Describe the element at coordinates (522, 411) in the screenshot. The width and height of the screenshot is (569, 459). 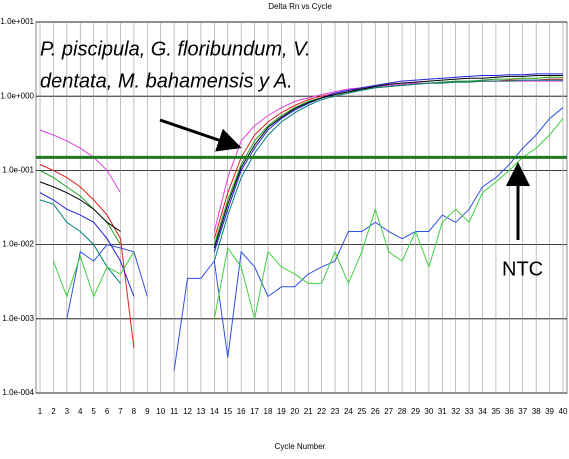
I see `x-tick-label: 37` at that location.